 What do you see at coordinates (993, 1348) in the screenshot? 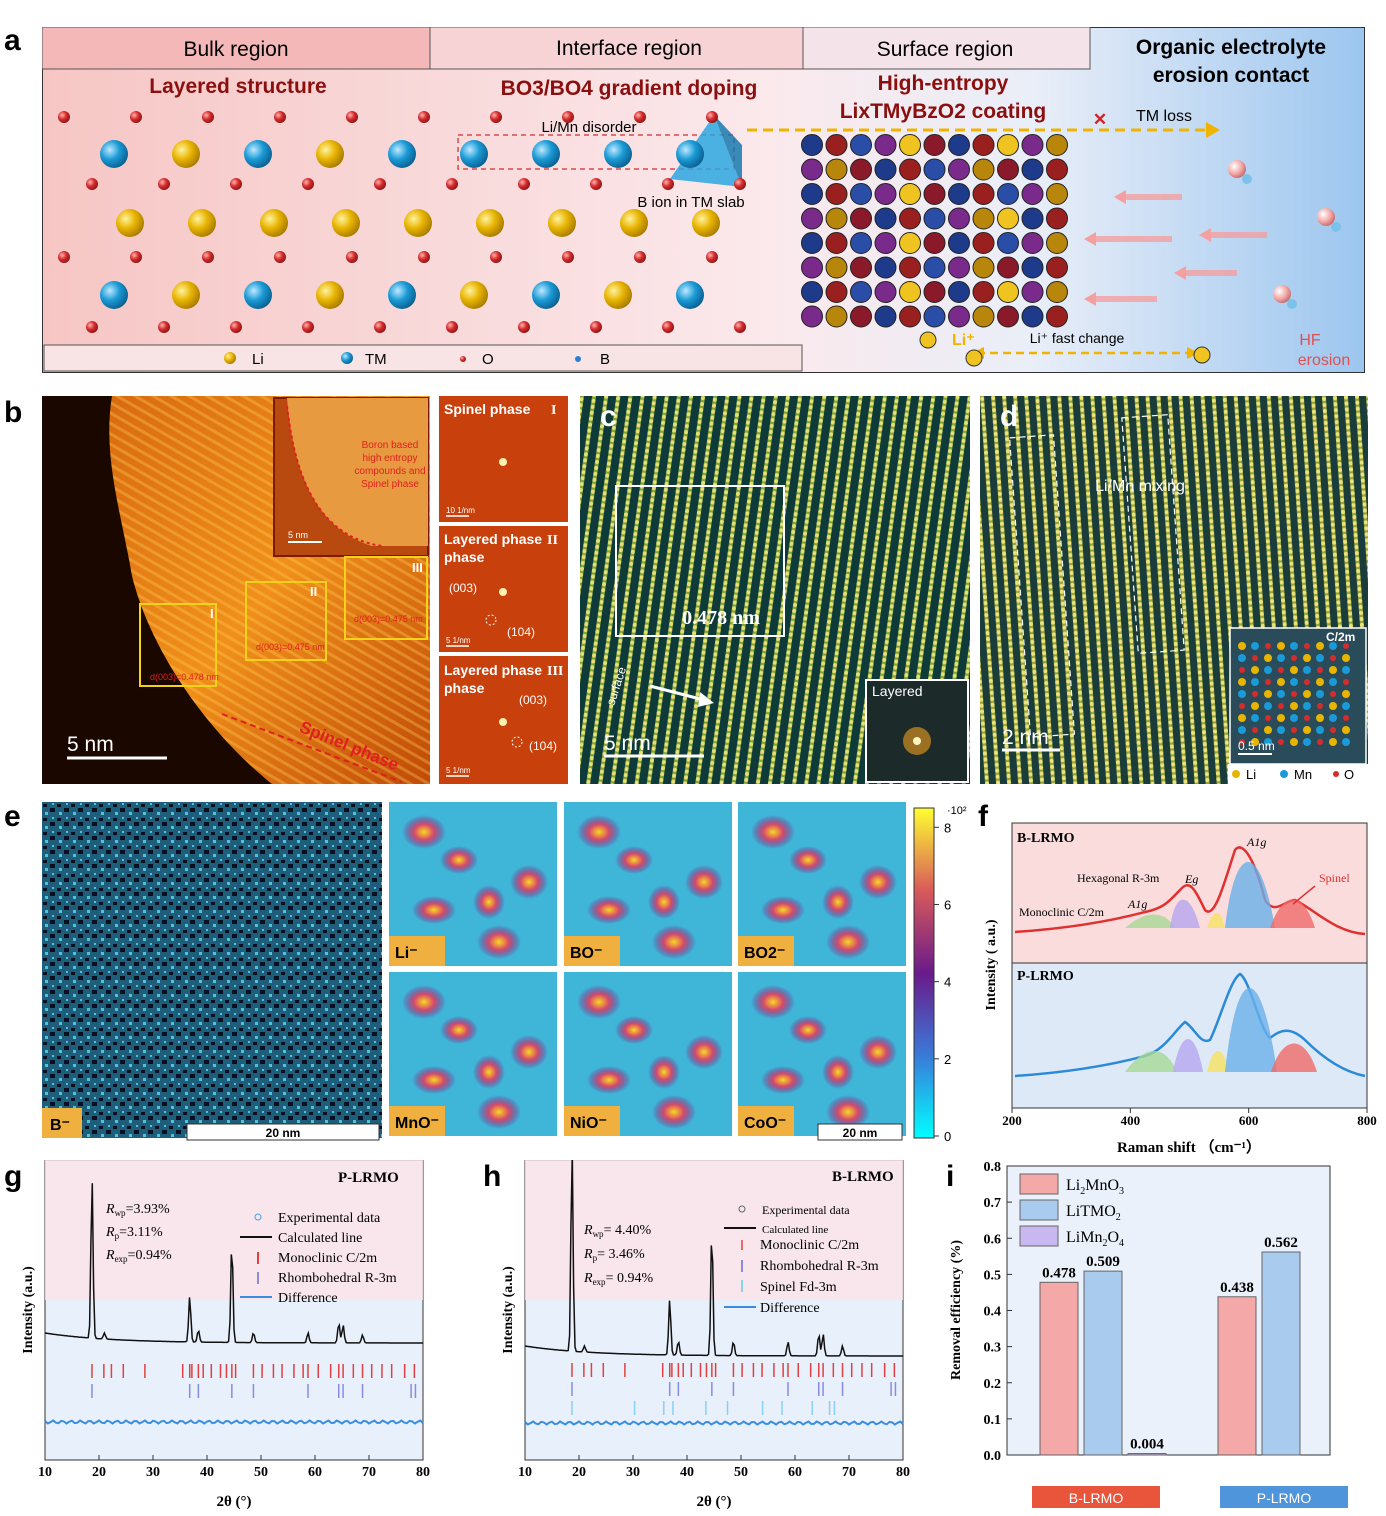
I see `i-ytick: 0.3` at bounding box center [993, 1348].